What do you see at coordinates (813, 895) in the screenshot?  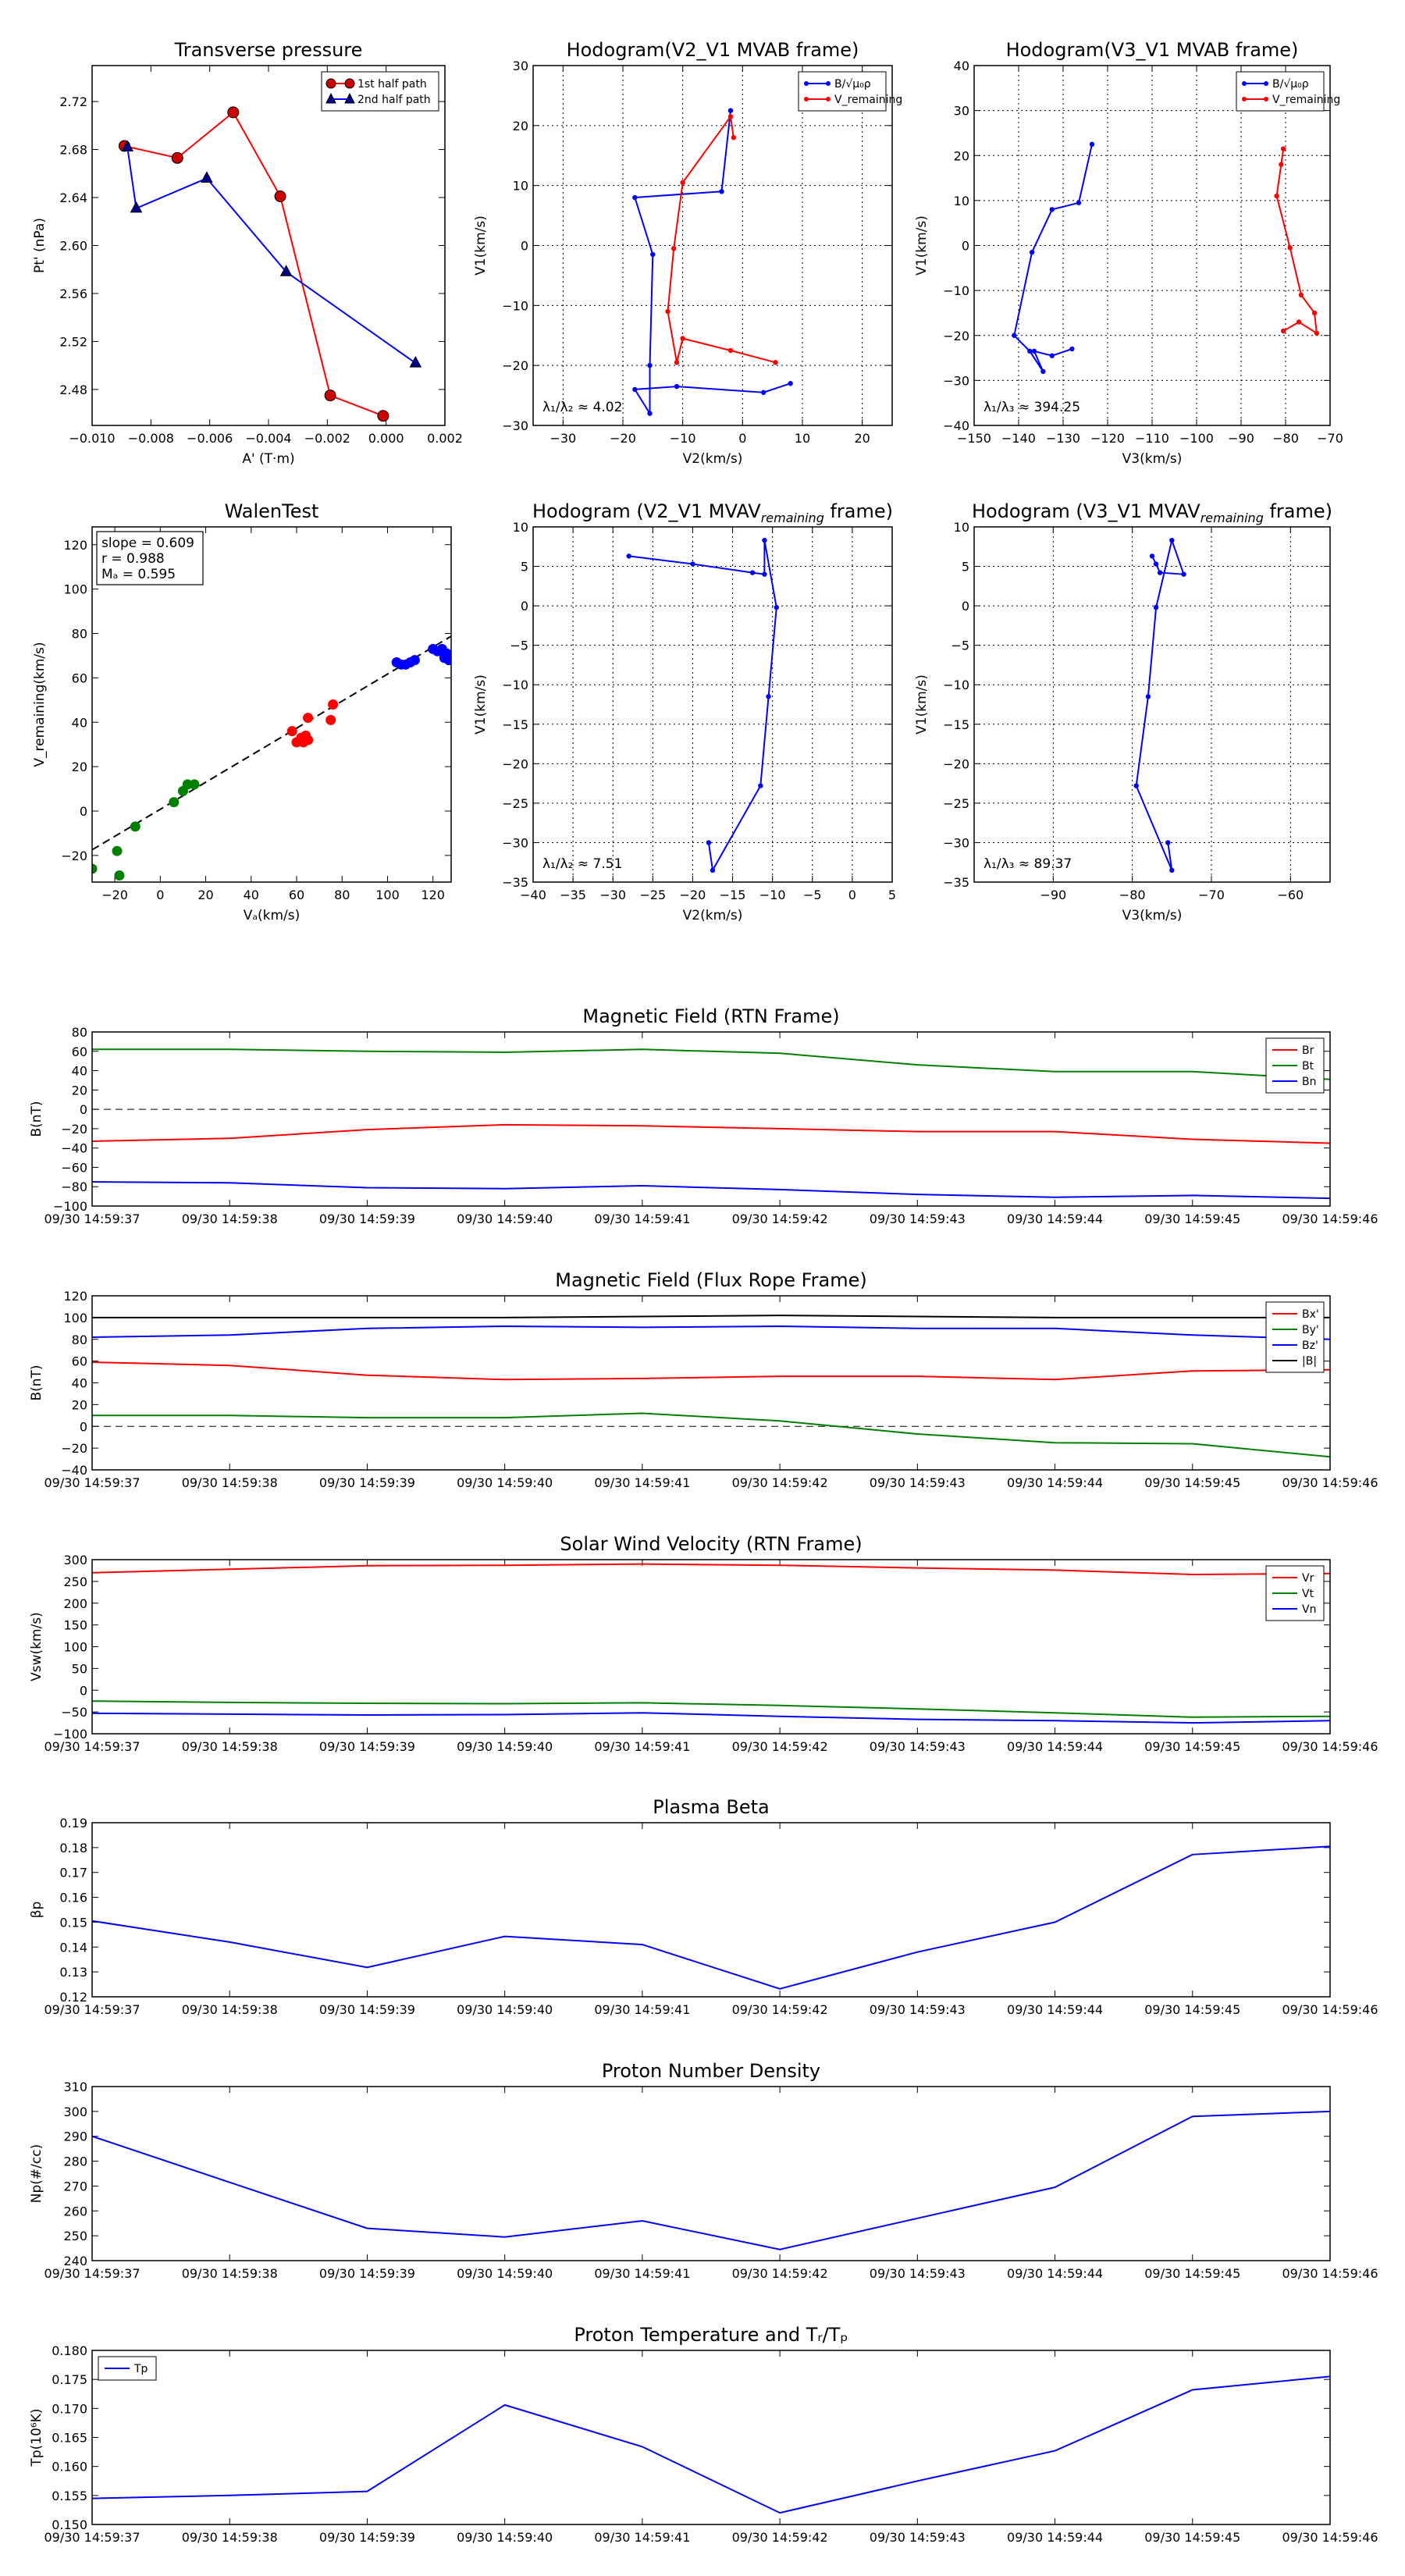 I see `x-tick-label: −5` at bounding box center [813, 895].